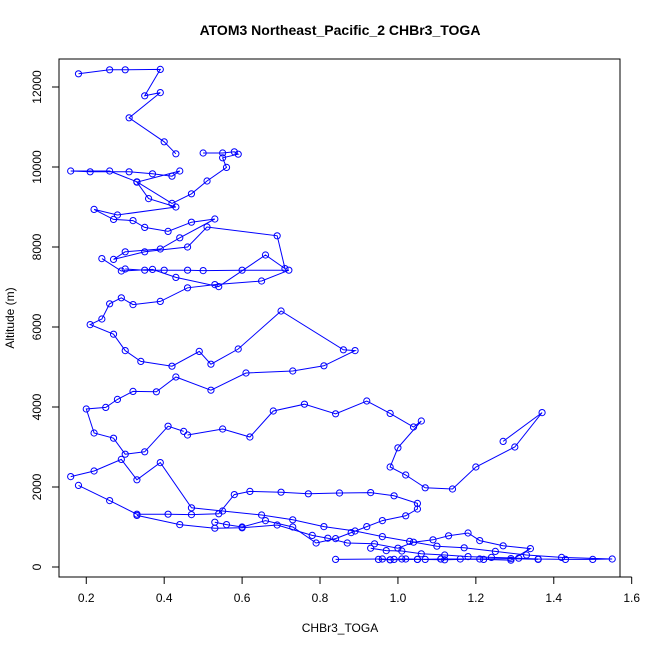 Image resolution: width=650 pixels, height=650 pixels. What do you see at coordinates (37, 406) in the screenshot?
I see `y-tick-label: 4000` at bounding box center [37, 406].